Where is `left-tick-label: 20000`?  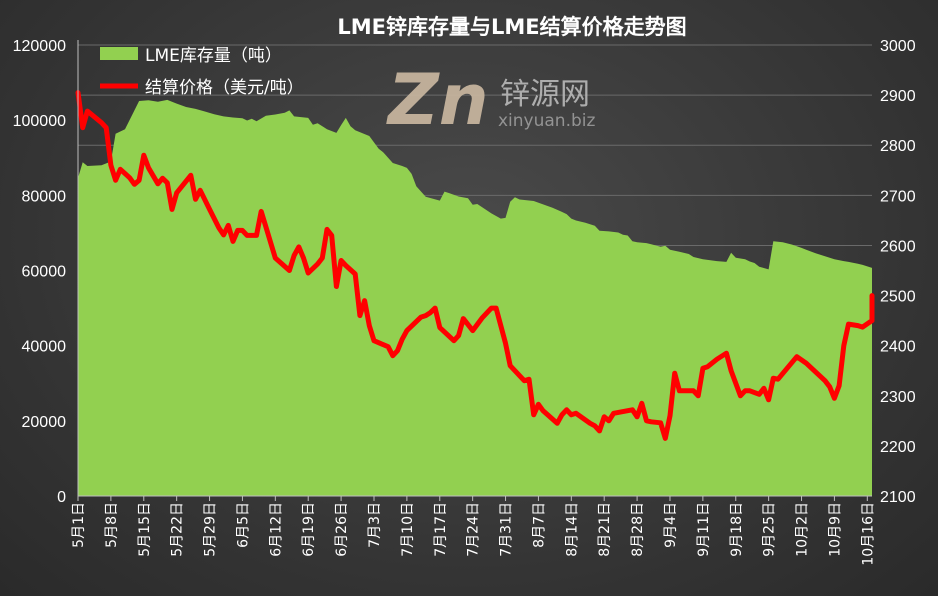 left-tick-label: 20000 is located at coordinates (44, 422).